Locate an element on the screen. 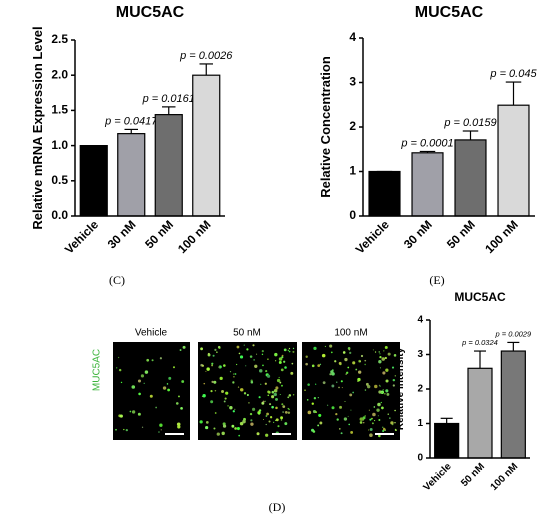  p-value: p = 0.0029 is located at coordinates (512, 333).